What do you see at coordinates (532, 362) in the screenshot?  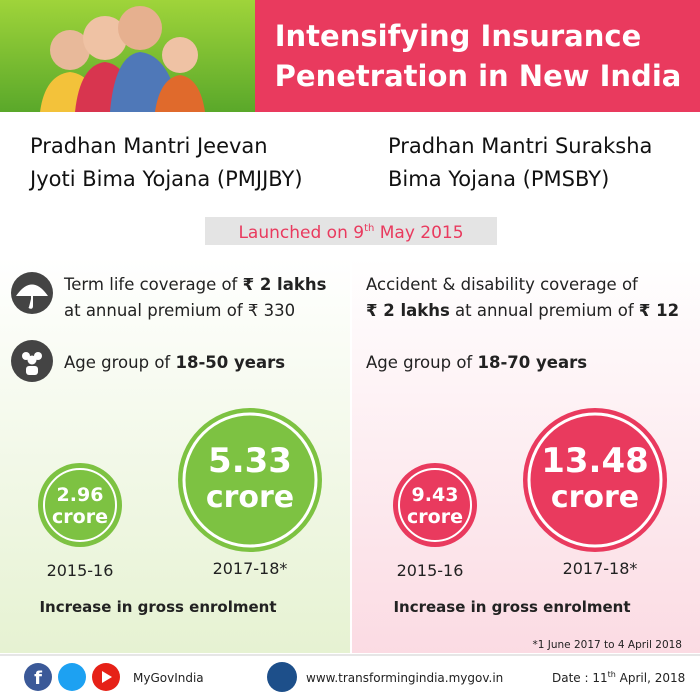 I see `feature-bold: 18-70 years` at bounding box center [532, 362].